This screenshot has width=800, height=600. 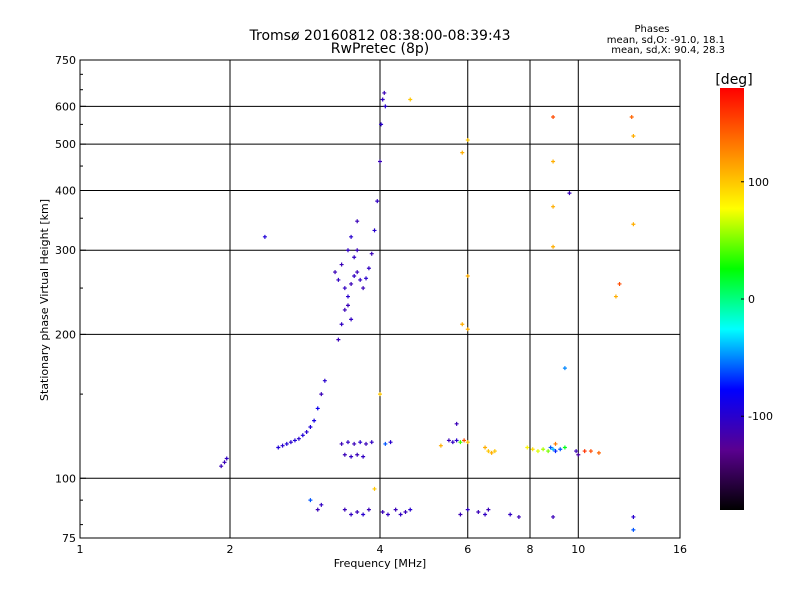 What do you see at coordinates (733, 80) in the screenshot?
I see `colorbar-label: [deg]` at bounding box center [733, 80].